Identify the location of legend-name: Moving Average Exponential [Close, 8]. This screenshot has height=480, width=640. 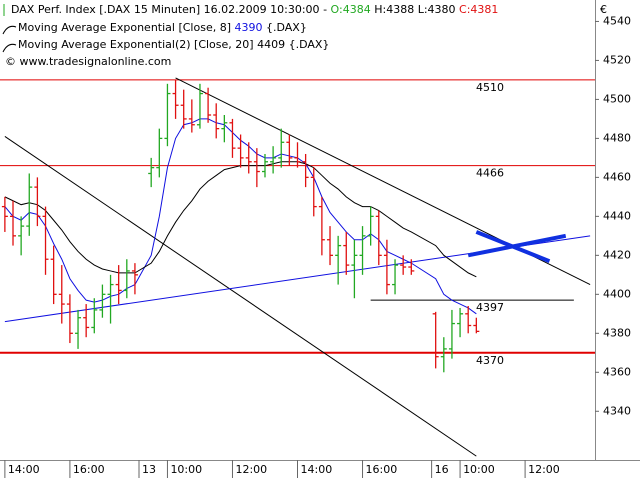
(124, 27).